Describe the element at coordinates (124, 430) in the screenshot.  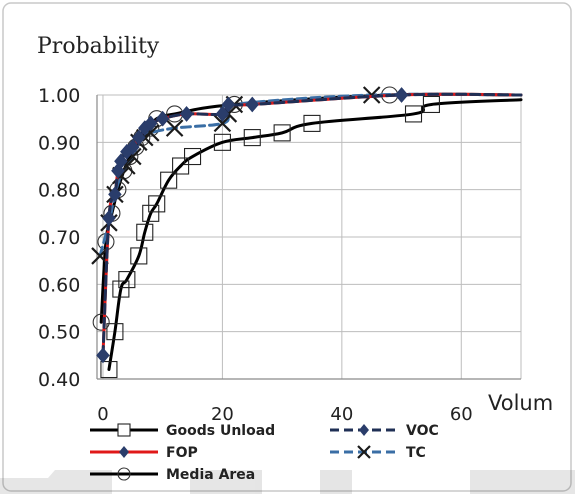
I see `legend-marker-goods-unload` at that location.